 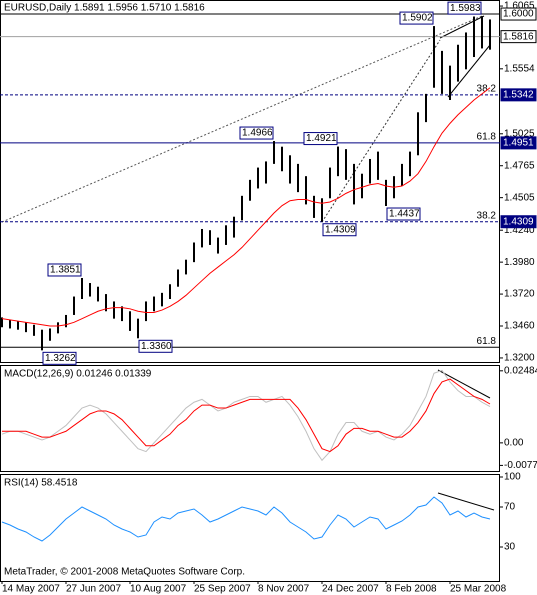 I want to click on panel-title: MACD(12,26,9) 0.01246 0.01339, so click(x=78, y=374).